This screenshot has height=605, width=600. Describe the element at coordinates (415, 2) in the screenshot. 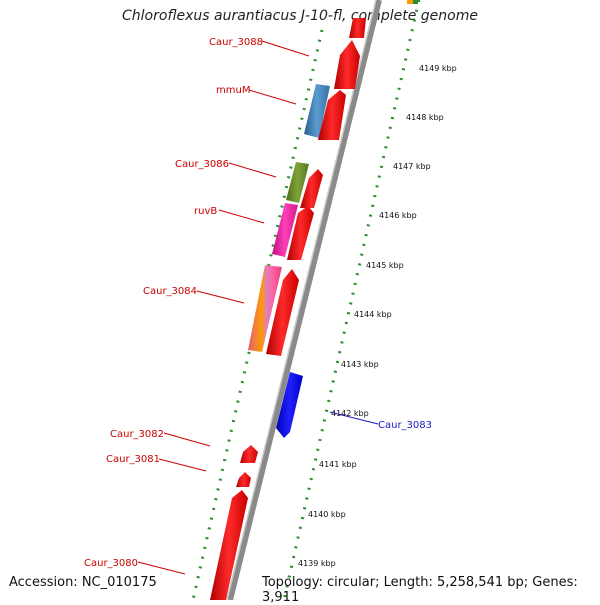

I see `gene-block-top-green` at that location.